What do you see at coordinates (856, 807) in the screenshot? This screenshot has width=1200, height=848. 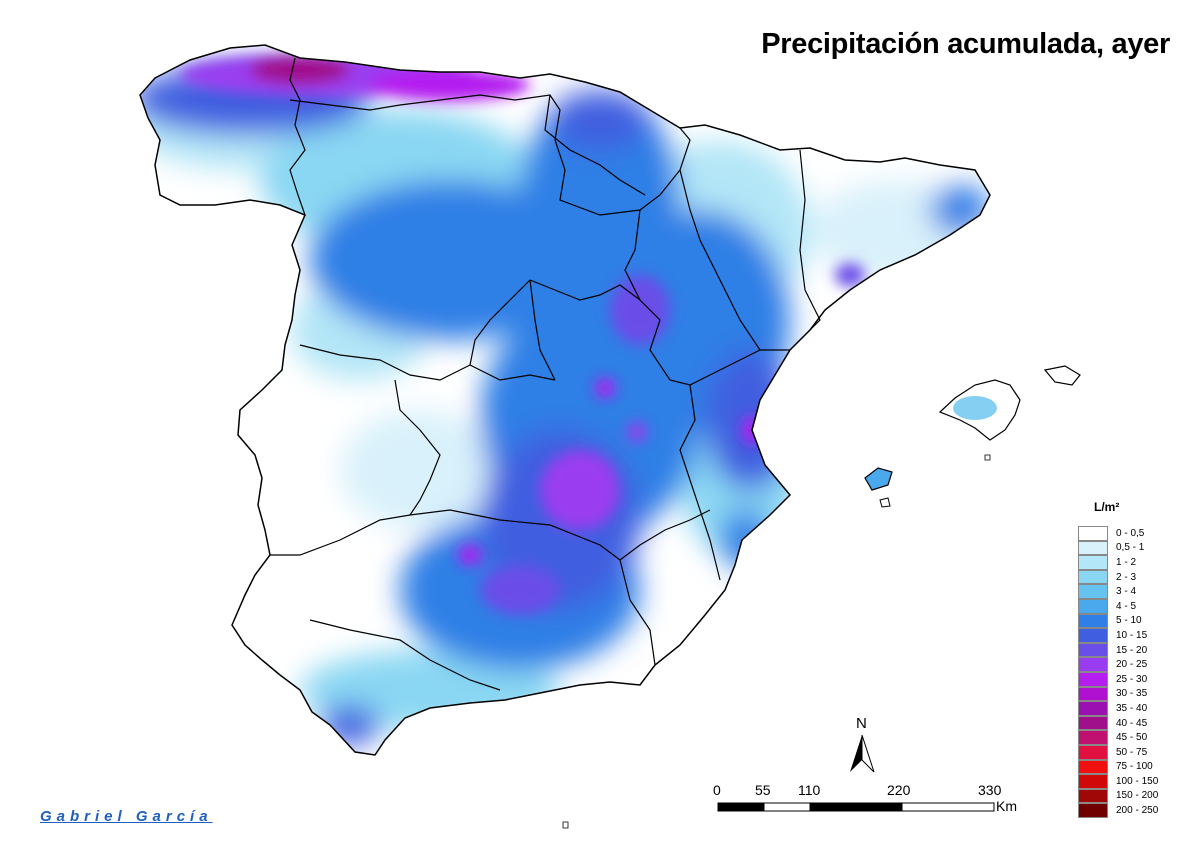 I see `scale-bar` at bounding box center [856, 807].